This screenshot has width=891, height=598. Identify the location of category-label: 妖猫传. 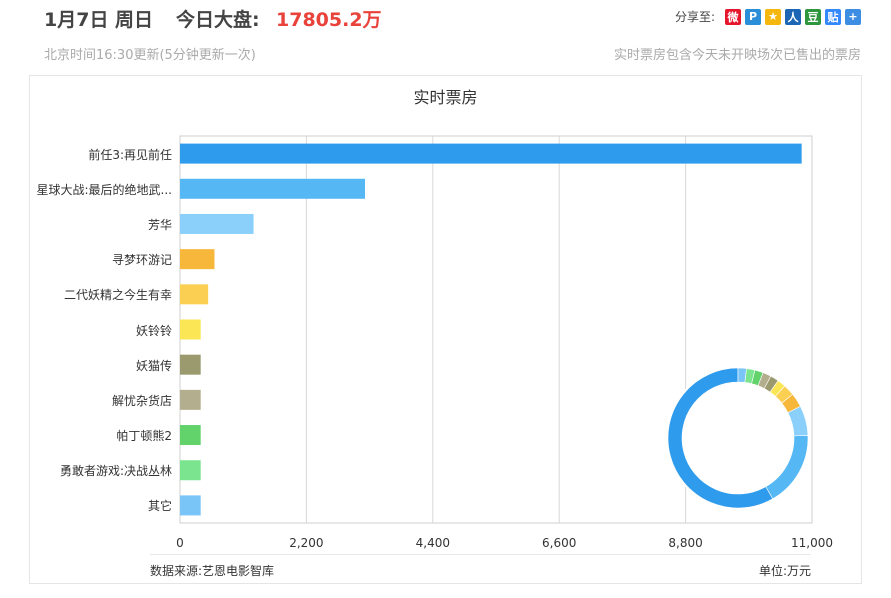
(153, 365).